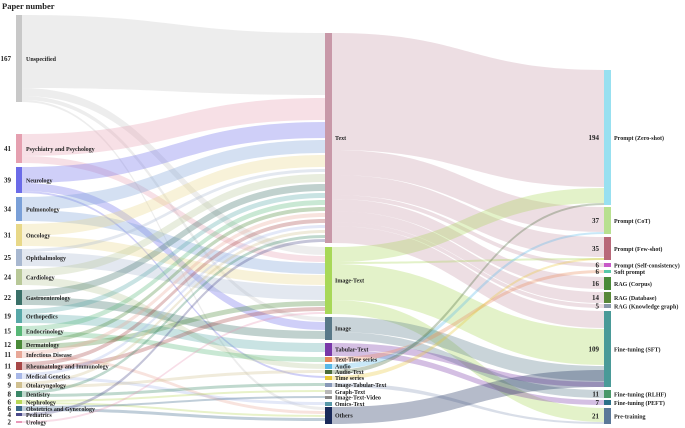 Image resolution: width=685 pixels, height=428 pixels. What do you see at coordinates (38, 396) in the screenshot?
I see `specialty-label: Dentistry` at bounding box center [38, 396].